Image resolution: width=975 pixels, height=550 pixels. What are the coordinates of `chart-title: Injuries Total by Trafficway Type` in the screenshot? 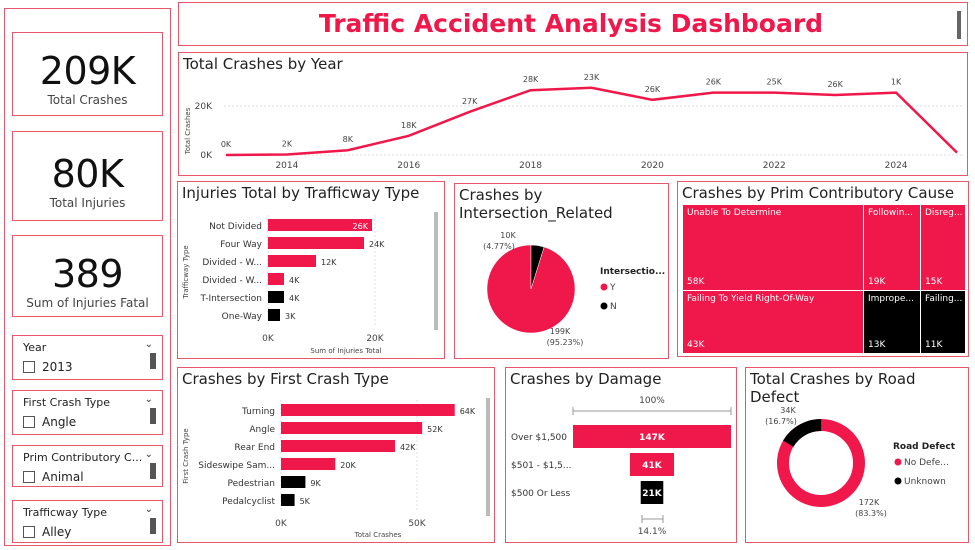 It's located at (301, 193).